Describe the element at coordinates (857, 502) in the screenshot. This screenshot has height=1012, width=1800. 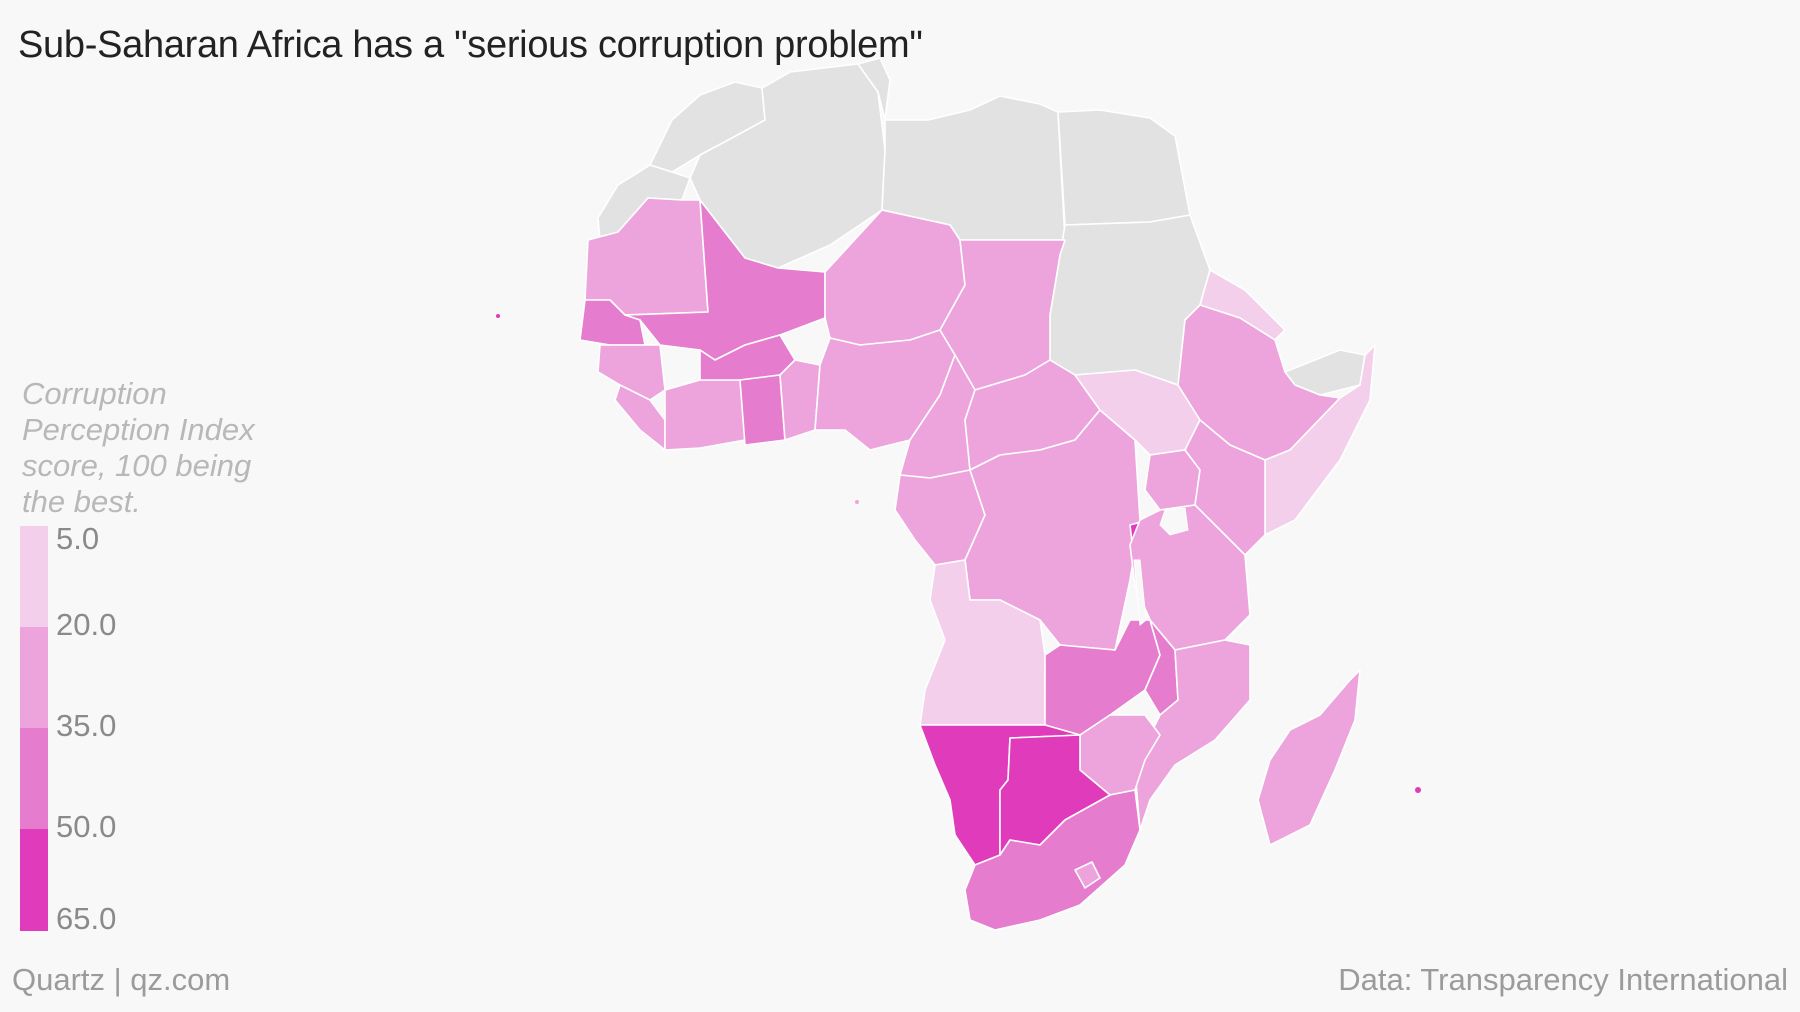
I see `island-sao-tome` at that location.